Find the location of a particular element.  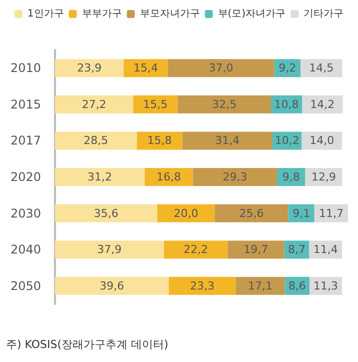

data-label: 11,4 is located at coordinates (325, 249).